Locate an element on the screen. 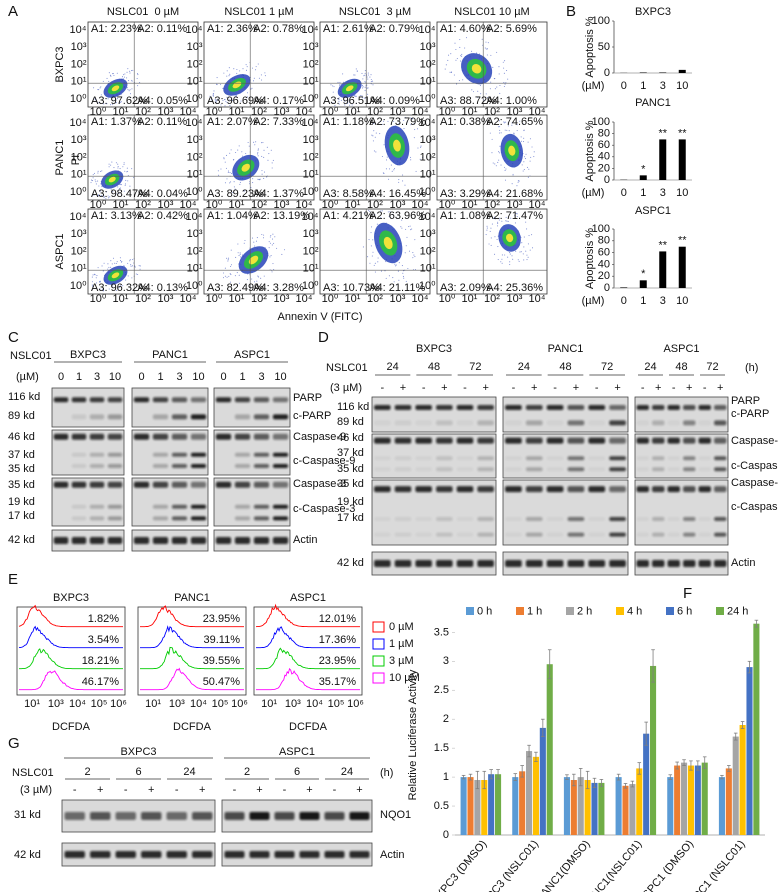 The height and width of the screenshot is (892, 778). population-peak is located at coordinates (115, 275).